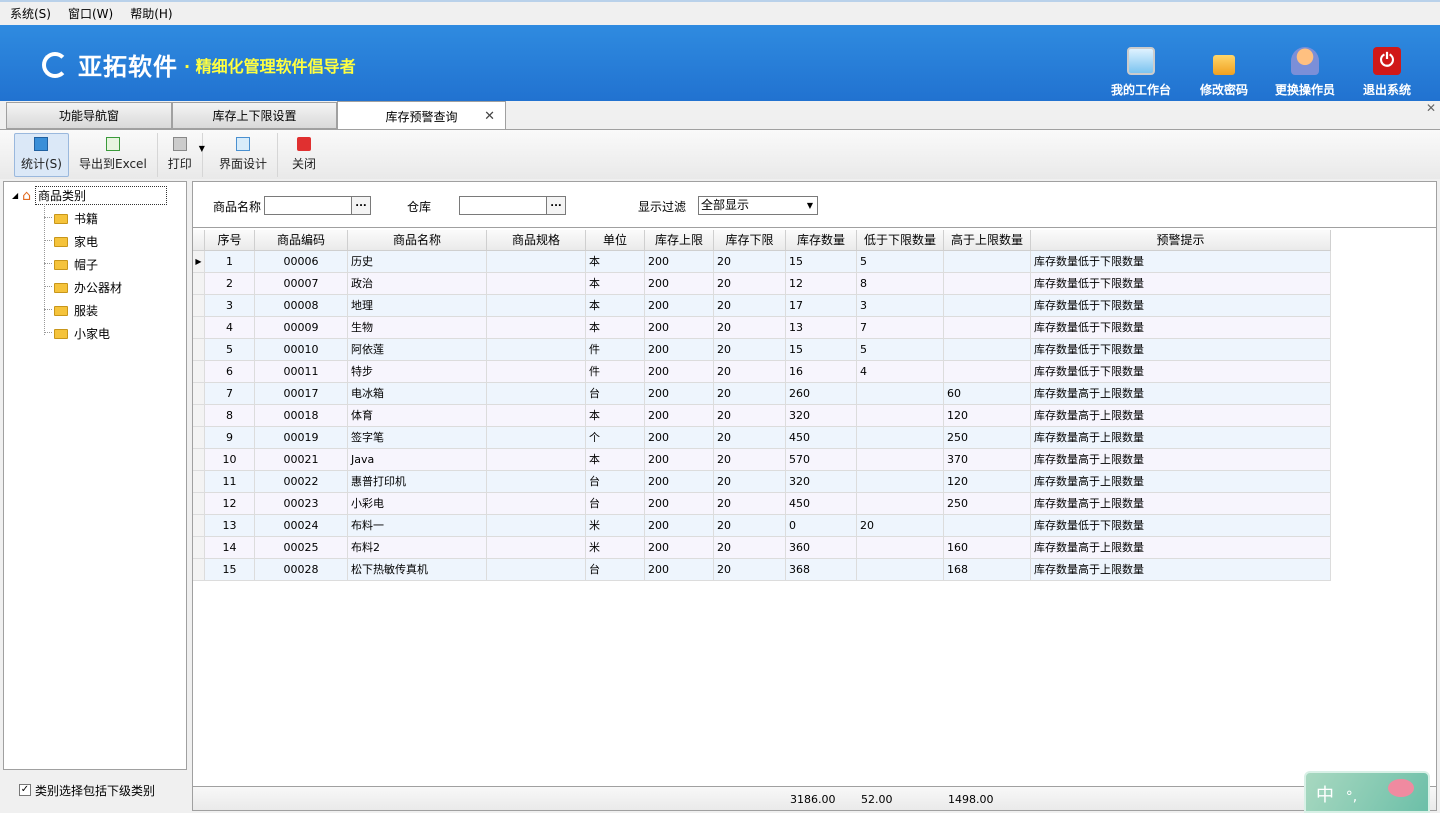  I want to click on tree-node: 家电, so click(71, 241).